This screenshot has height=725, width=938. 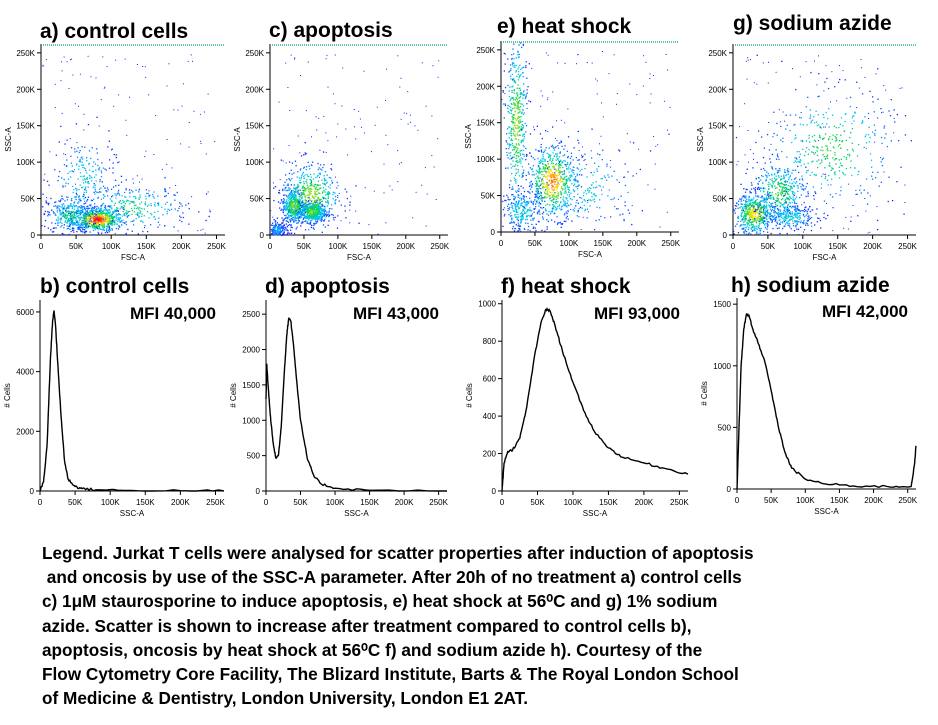 What do you see at coordinates (670, 243) in the screenshot?
I see `x-tick-label: 250K` at bounding box center [670, 243].